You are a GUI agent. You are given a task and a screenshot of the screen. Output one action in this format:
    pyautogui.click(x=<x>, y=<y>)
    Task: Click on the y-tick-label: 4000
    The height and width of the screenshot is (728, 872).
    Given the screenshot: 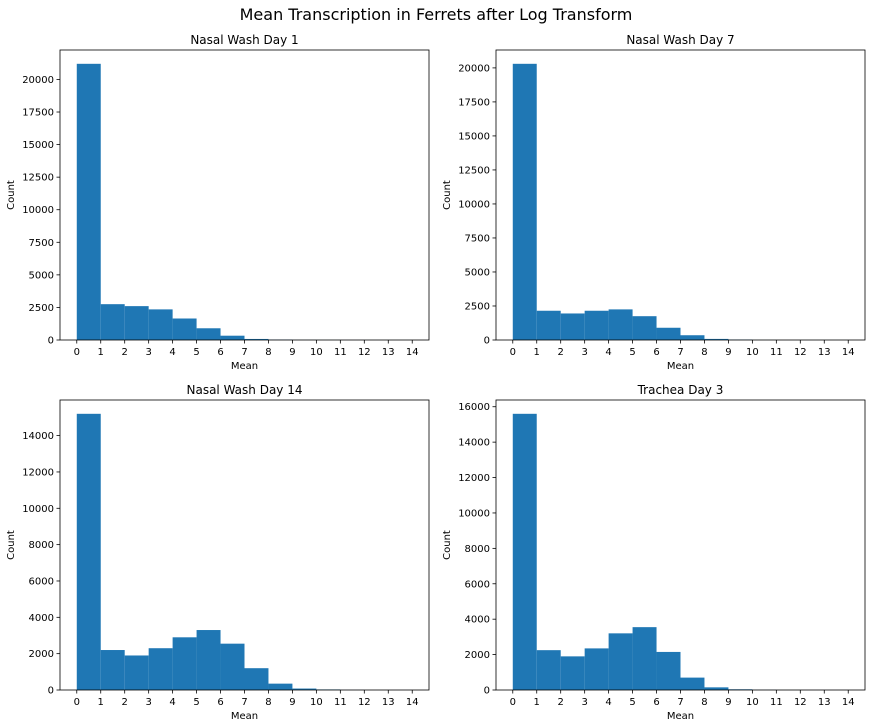 What is the action you would take?
    pyautogui.click(x=477, y=620)
    